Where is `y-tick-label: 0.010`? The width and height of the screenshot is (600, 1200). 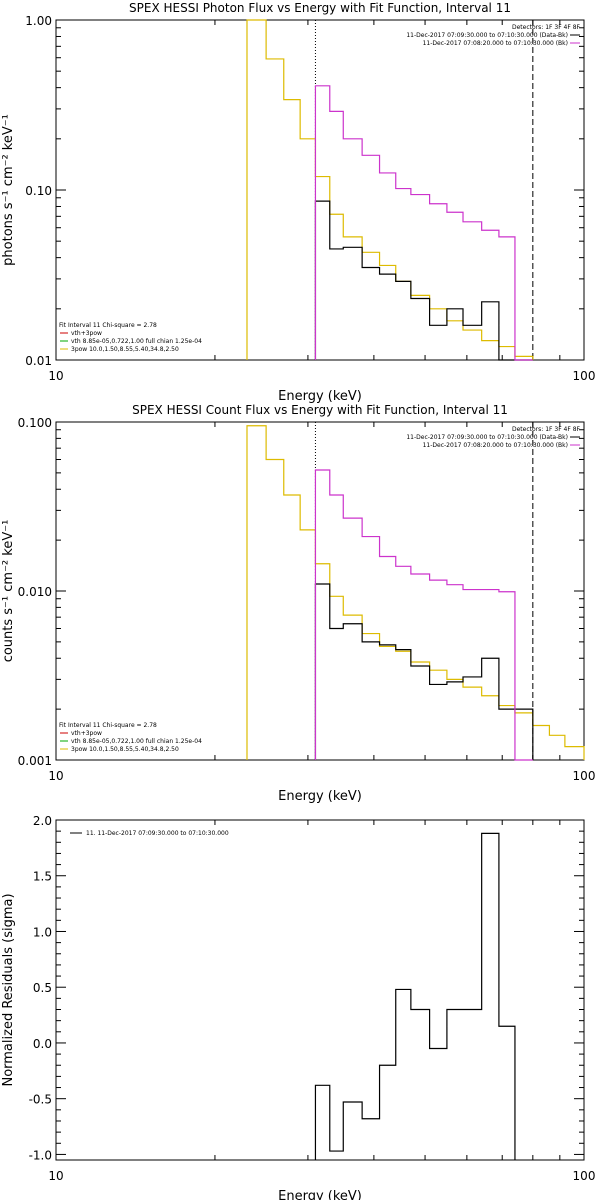
y-tick-label: 0.010 is located at coordinates (35, 592).